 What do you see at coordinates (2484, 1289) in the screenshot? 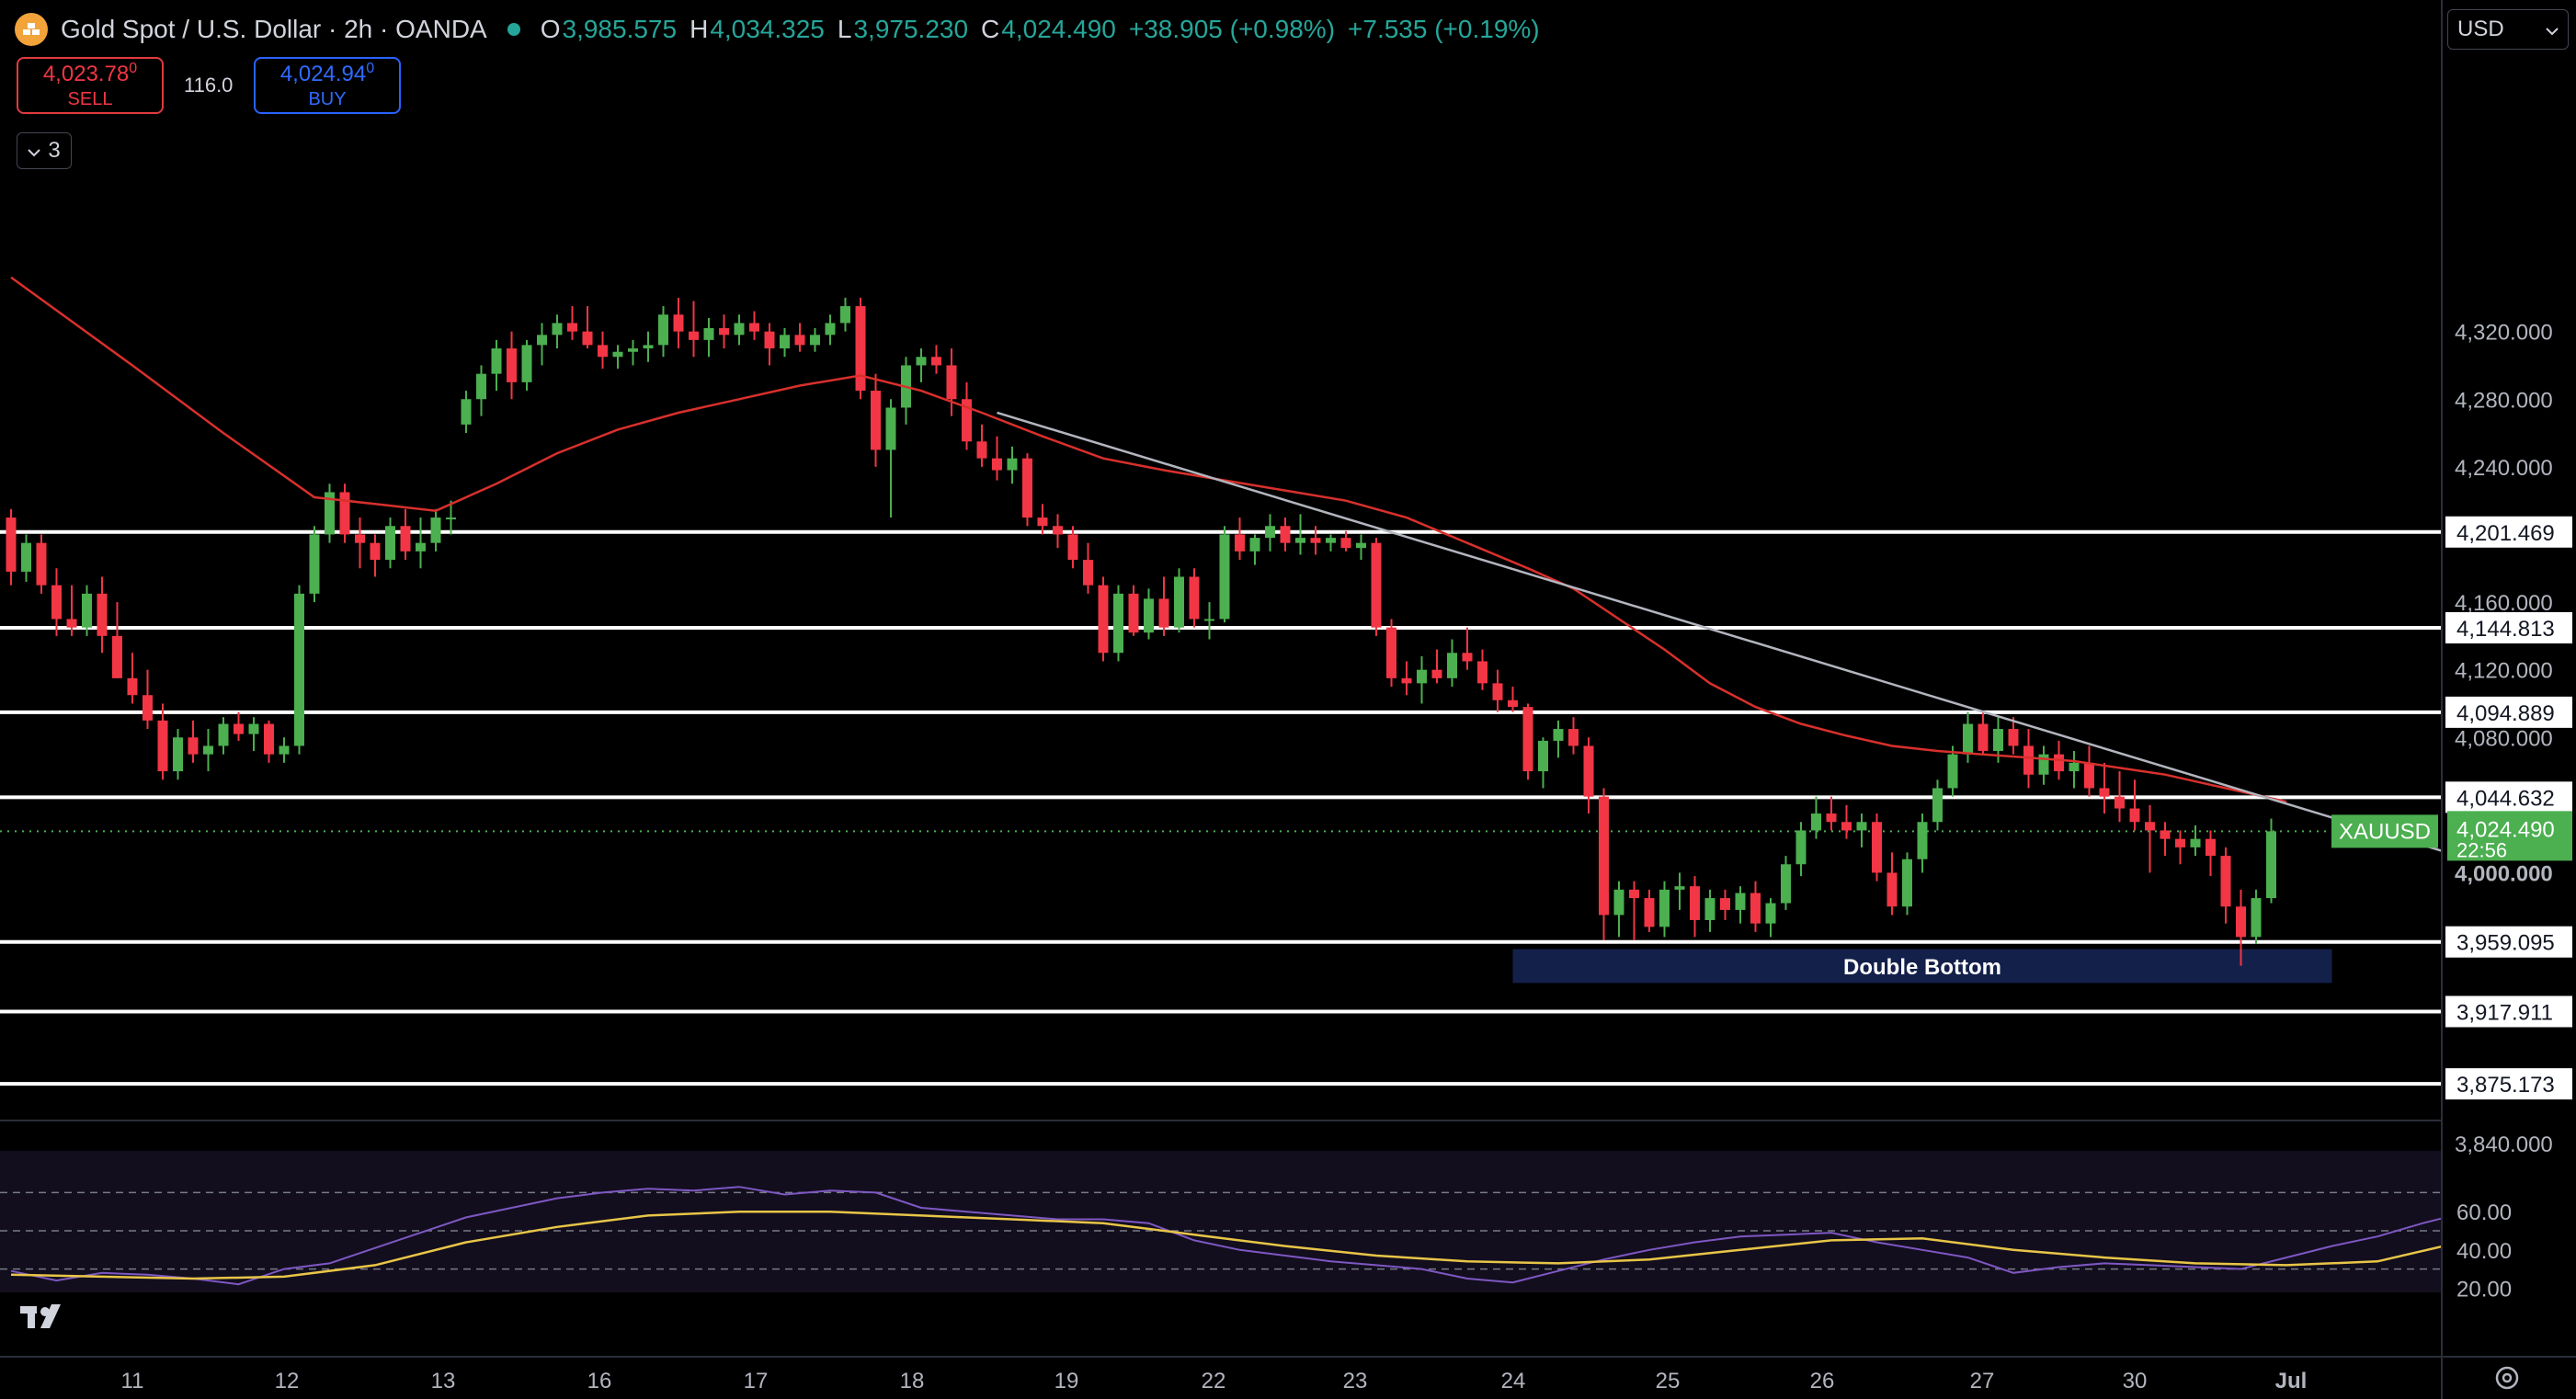
I see `rsi-tick-label: 20.00` at bounding box center [2484, 1289].